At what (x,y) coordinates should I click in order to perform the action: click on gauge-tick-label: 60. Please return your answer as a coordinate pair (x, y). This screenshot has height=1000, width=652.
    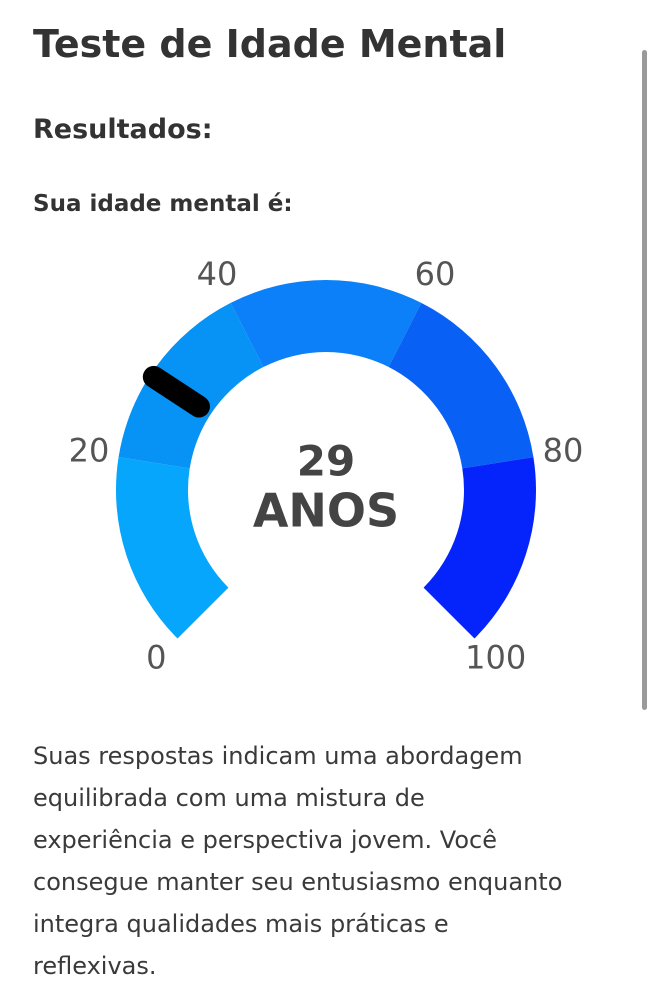
    Looking at the image, I should click on (435, 274).